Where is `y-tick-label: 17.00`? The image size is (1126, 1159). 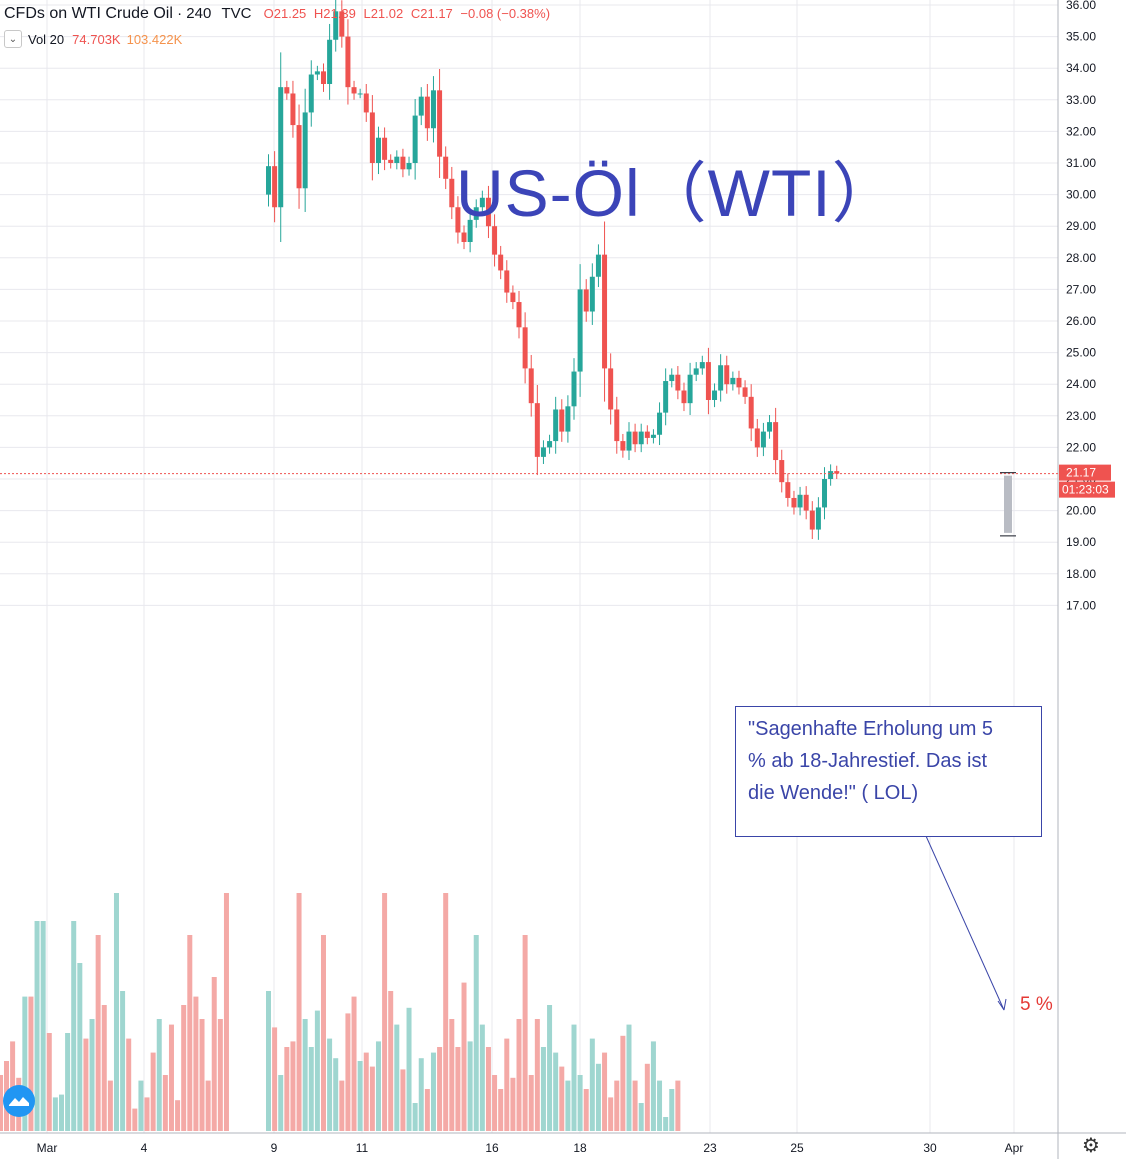 y-tick-label: 17.00 is located at coordinates (1081, 605).